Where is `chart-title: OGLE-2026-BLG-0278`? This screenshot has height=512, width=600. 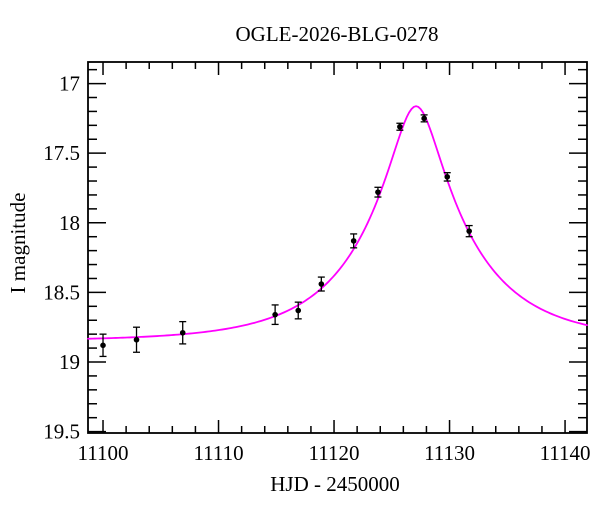 chart-title: OGLE-2026-BLG-0278 is located at coordinates (337, 34).